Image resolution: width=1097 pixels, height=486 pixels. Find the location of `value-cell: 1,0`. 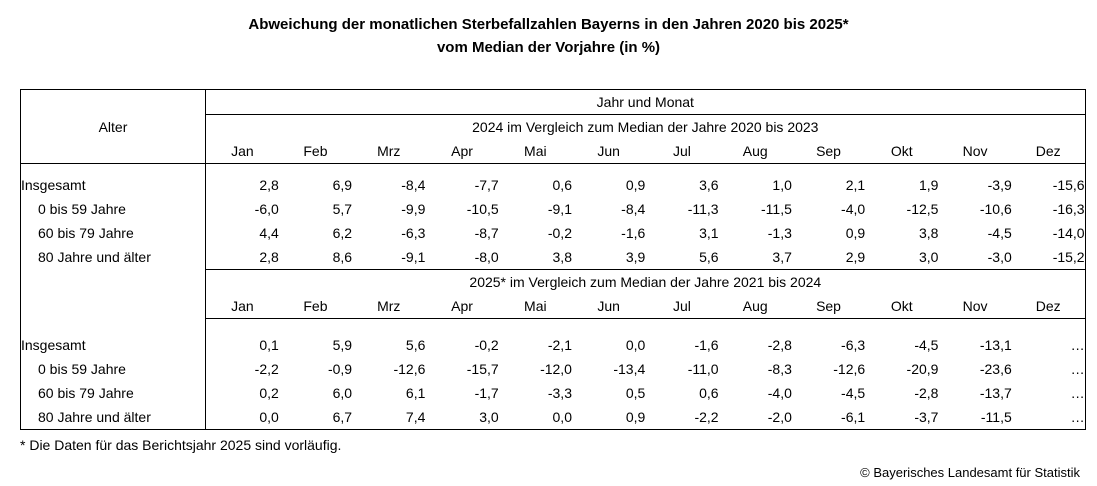

value-cell: 1,0 is located at coordinates (782, 185).